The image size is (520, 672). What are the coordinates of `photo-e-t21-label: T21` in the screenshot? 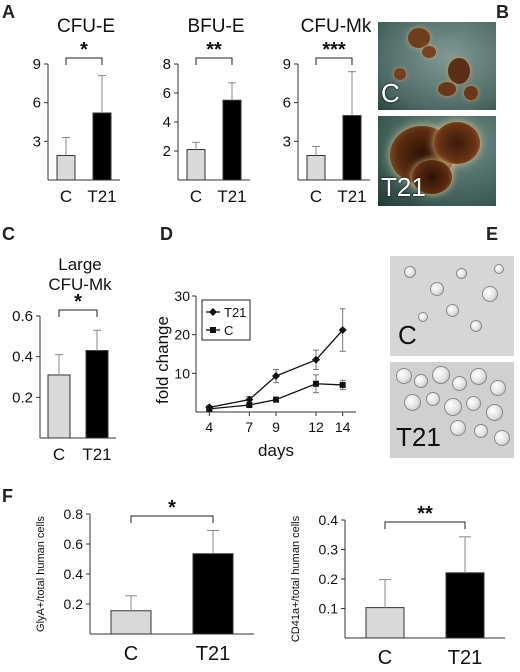 It's located at (418, 437).